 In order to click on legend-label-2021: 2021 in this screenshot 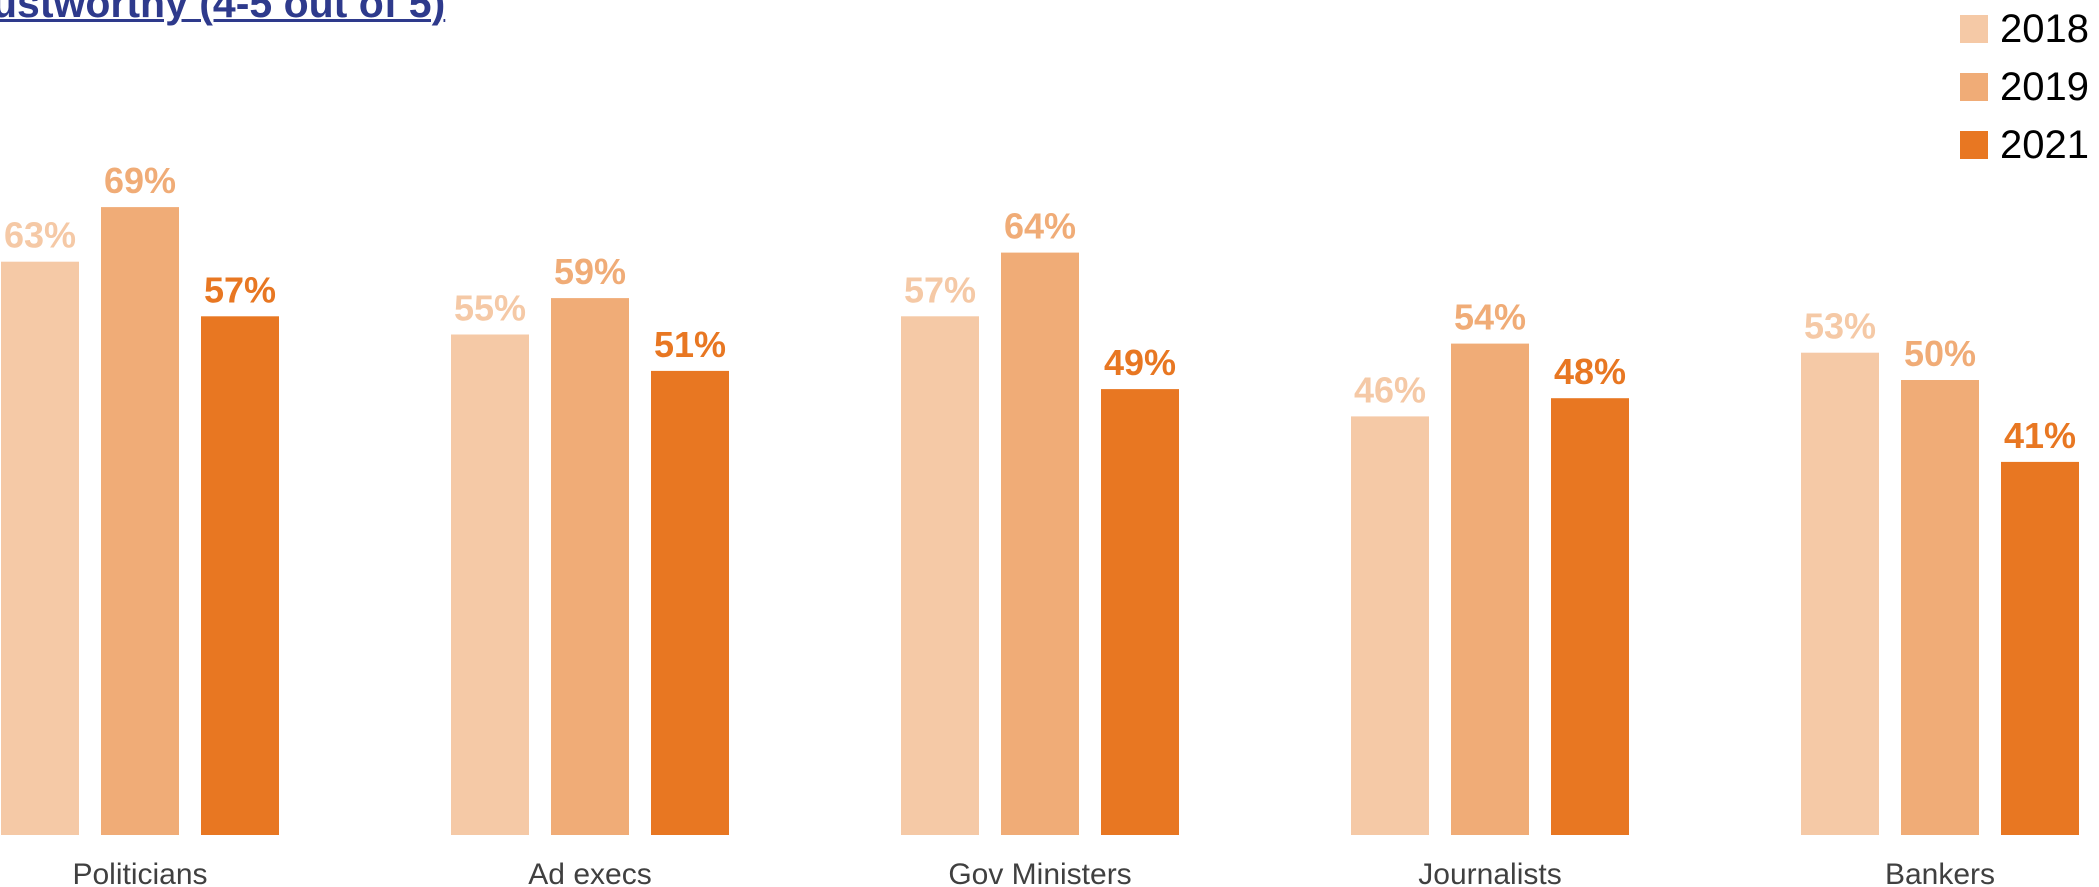, I will do `click(2044, 144)`.